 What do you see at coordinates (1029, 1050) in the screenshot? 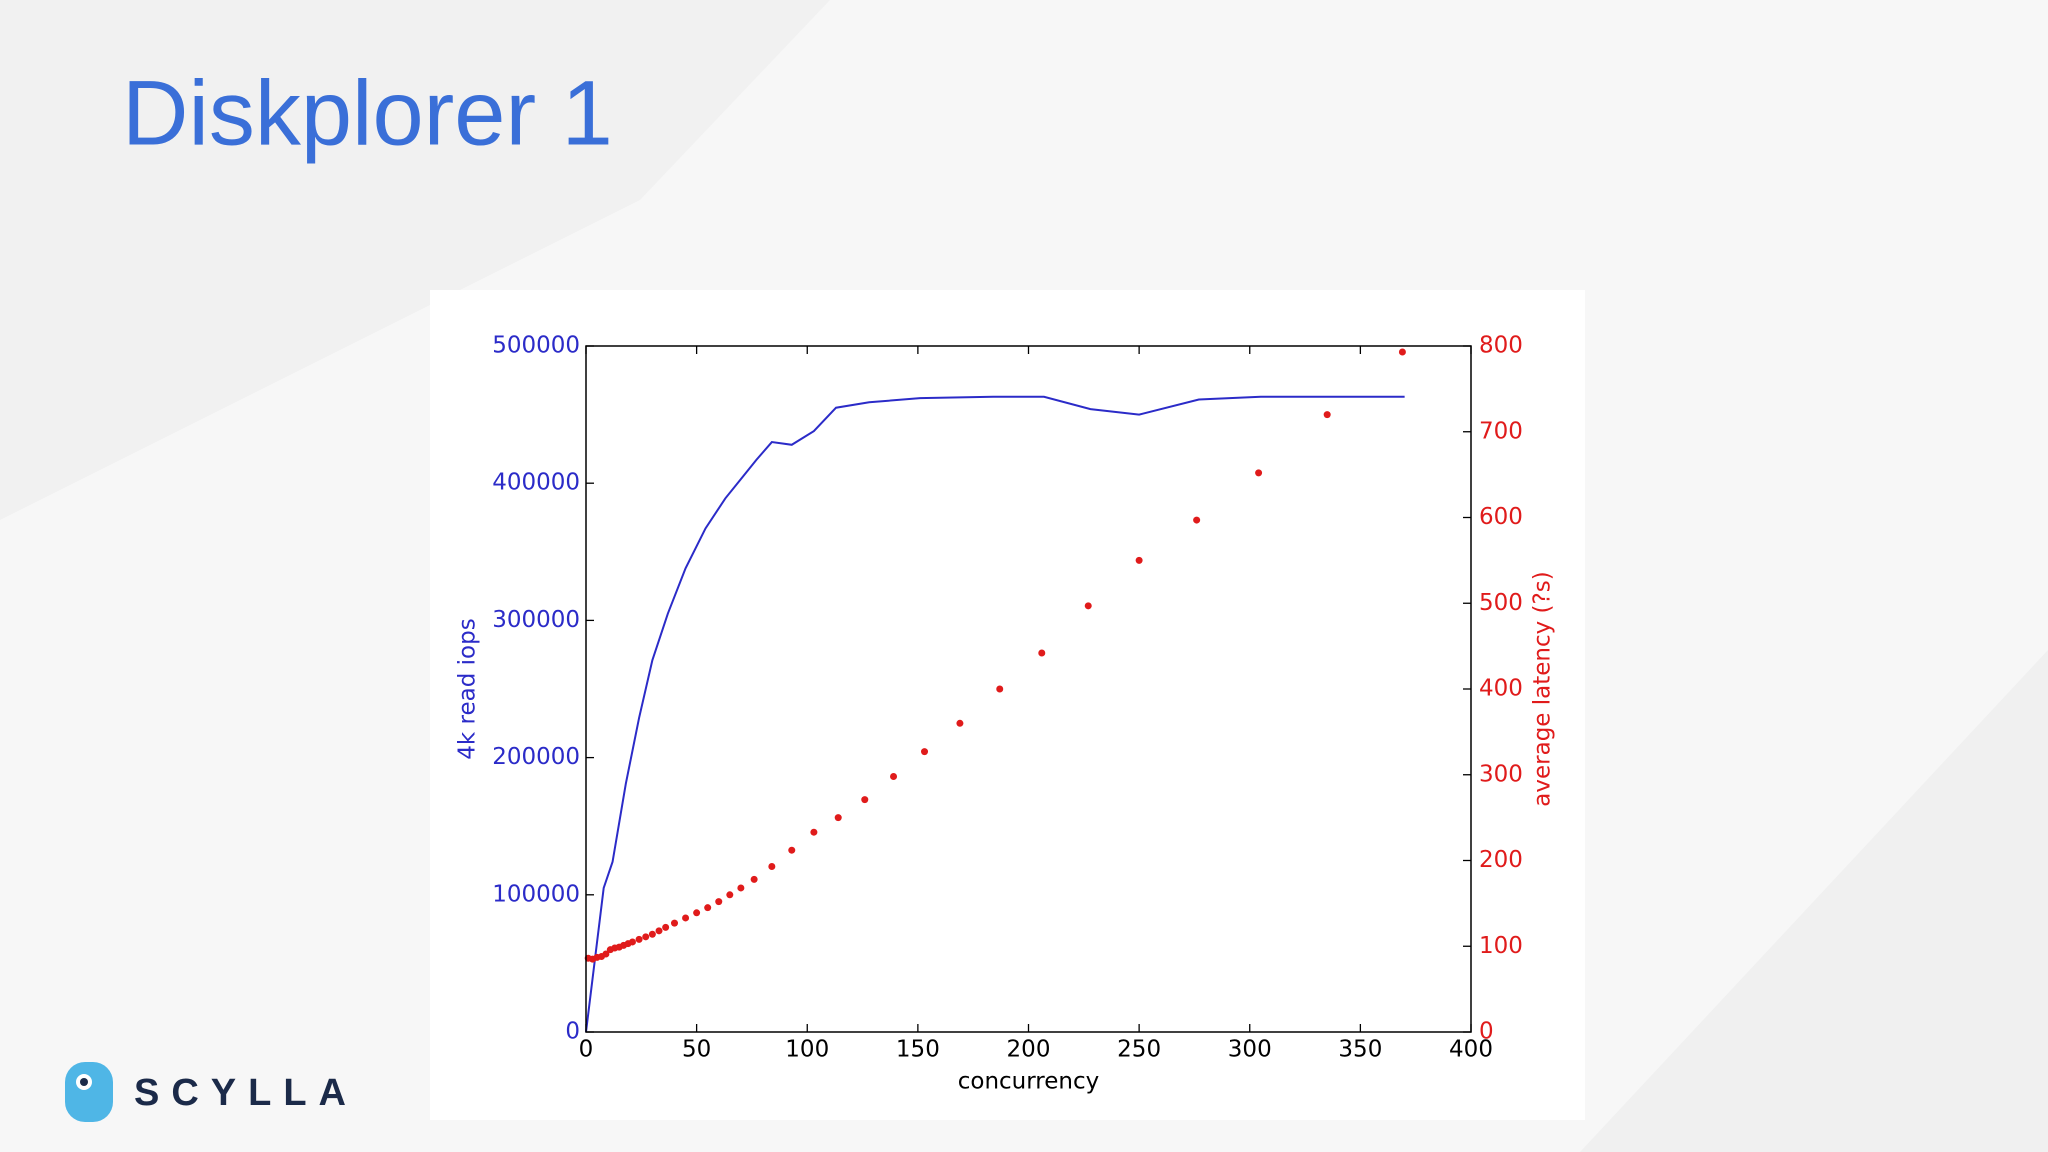
I see `x-tick-label: 200` at bounding box center [1029, 1050].